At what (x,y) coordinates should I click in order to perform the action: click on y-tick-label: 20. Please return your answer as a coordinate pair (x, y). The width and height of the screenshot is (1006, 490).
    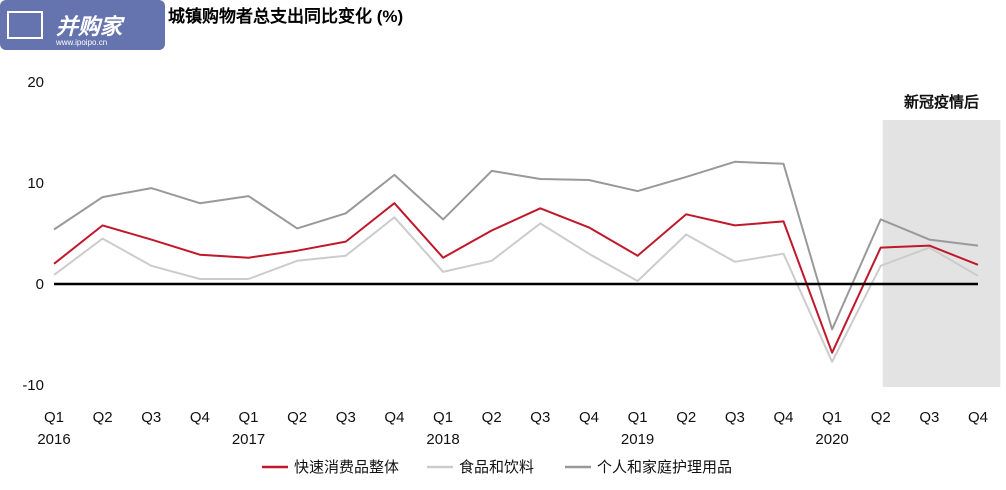
    Looking at the image, I should click on (35, 82).